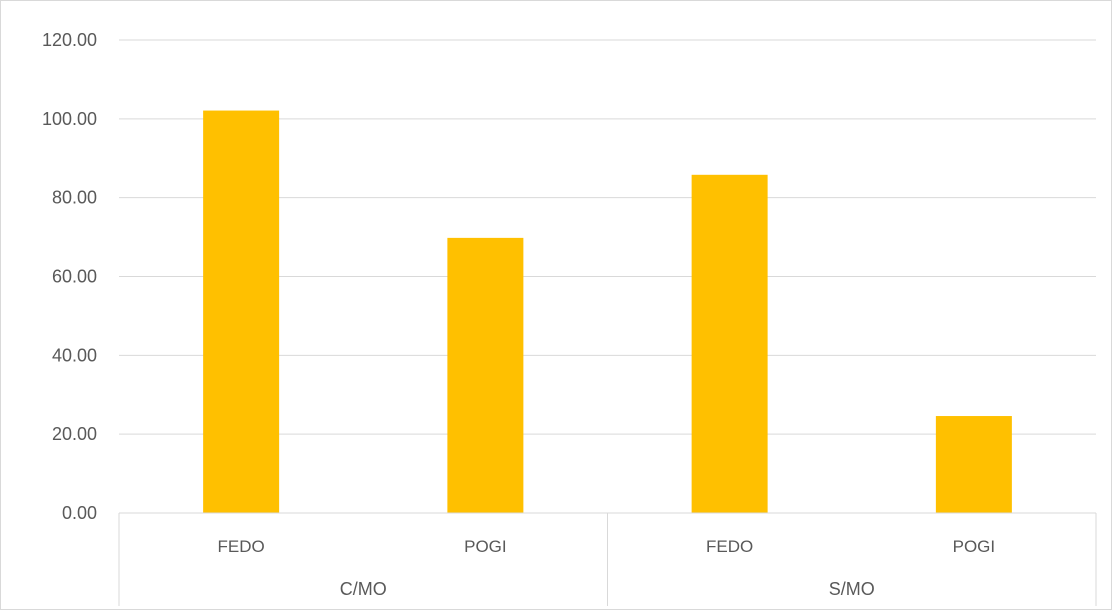  What do you see at coordinates (607, 589) in the screenshot?
I see `x-axis-groups: C/MO S/MO` at bounding box center [607, 589].